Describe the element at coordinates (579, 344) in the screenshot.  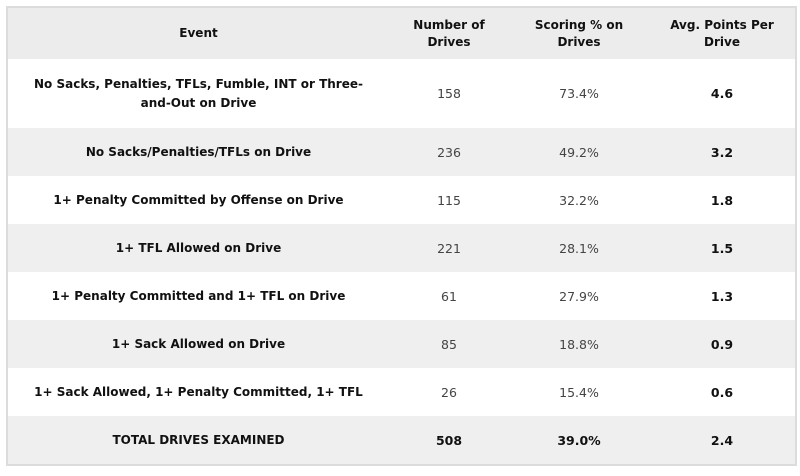
I see `scoring-cell: 18.8%` at that location.